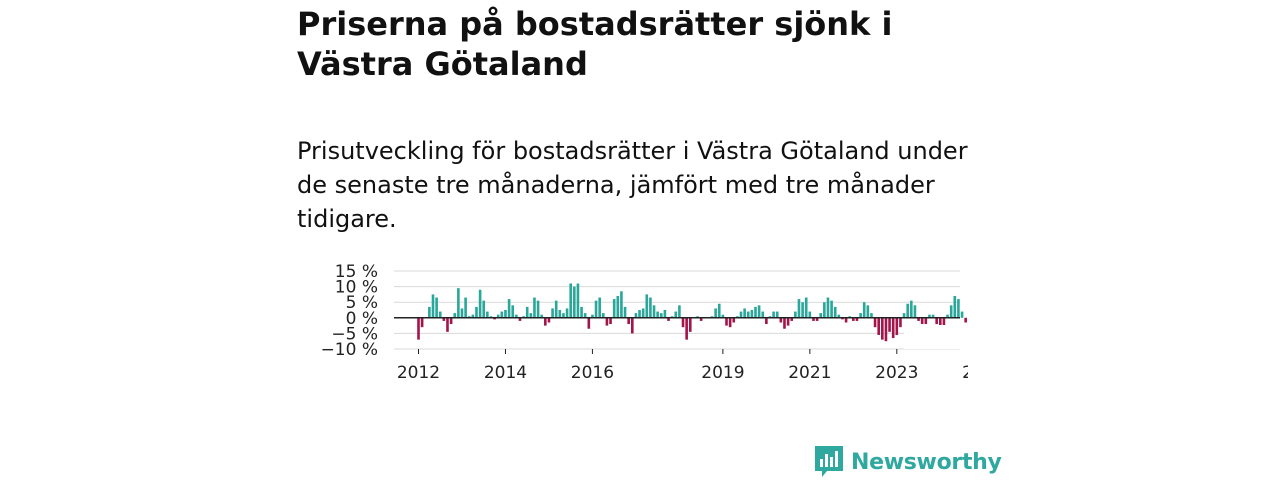  Describe the element at coordinates (965, 373) in the screenshot. I see `x-tick-label: 2025` at that location.